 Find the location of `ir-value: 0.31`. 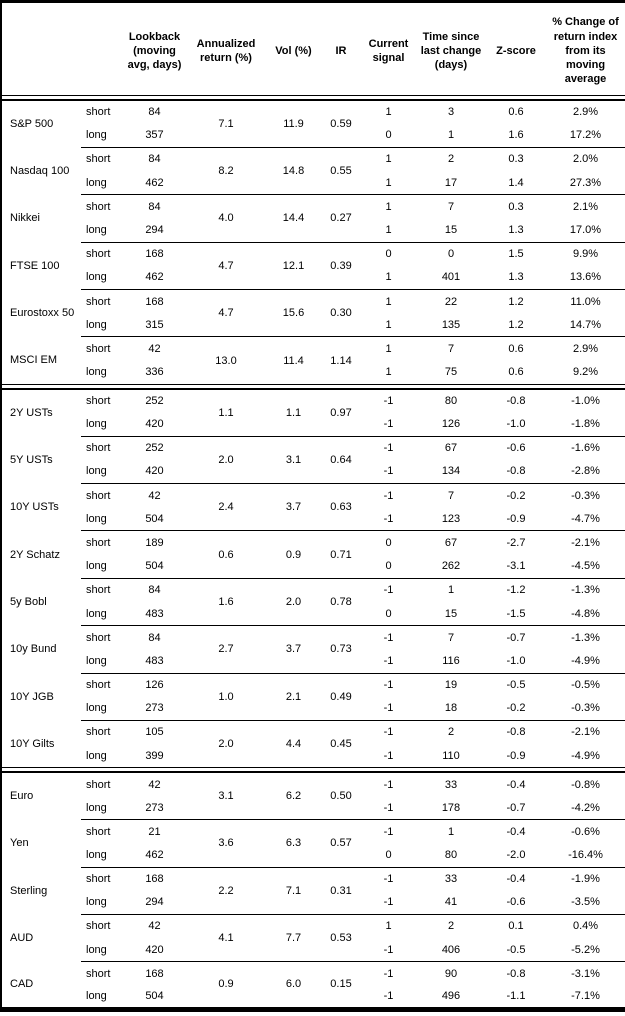

ir-value: 0.31 is located at coordinates (341, 890).